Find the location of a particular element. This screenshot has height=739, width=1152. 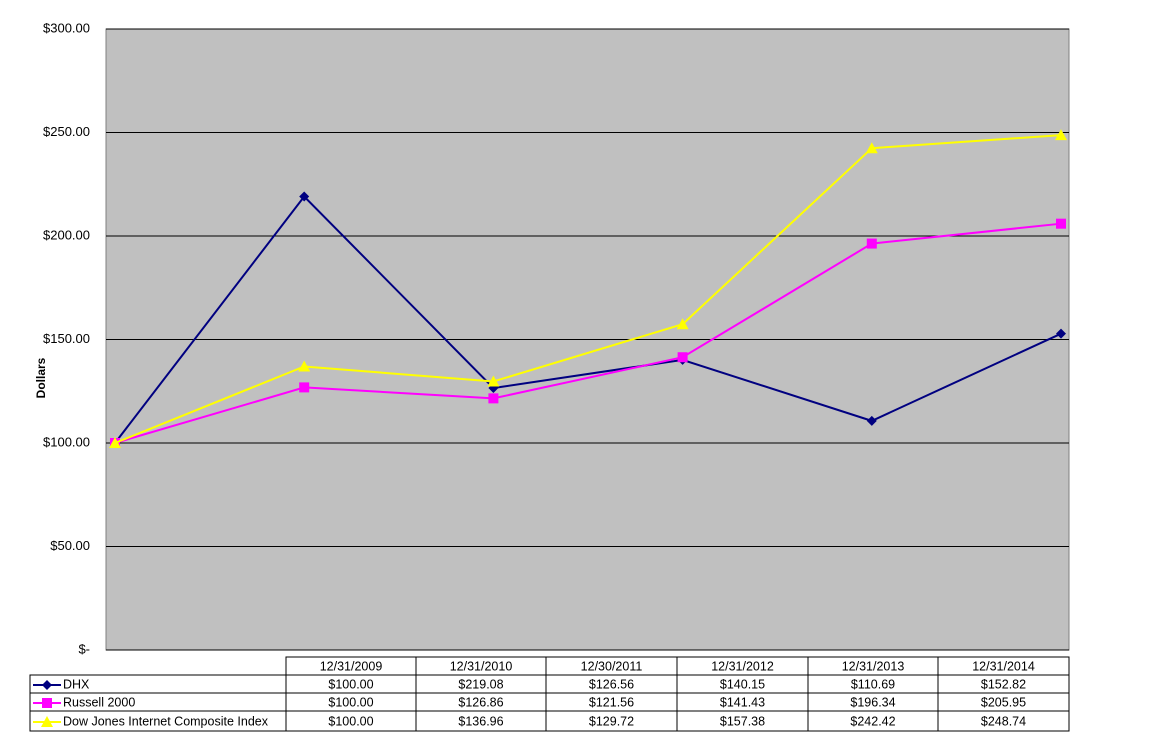

table-value: $140.15 is located at coordinates (742, 684).